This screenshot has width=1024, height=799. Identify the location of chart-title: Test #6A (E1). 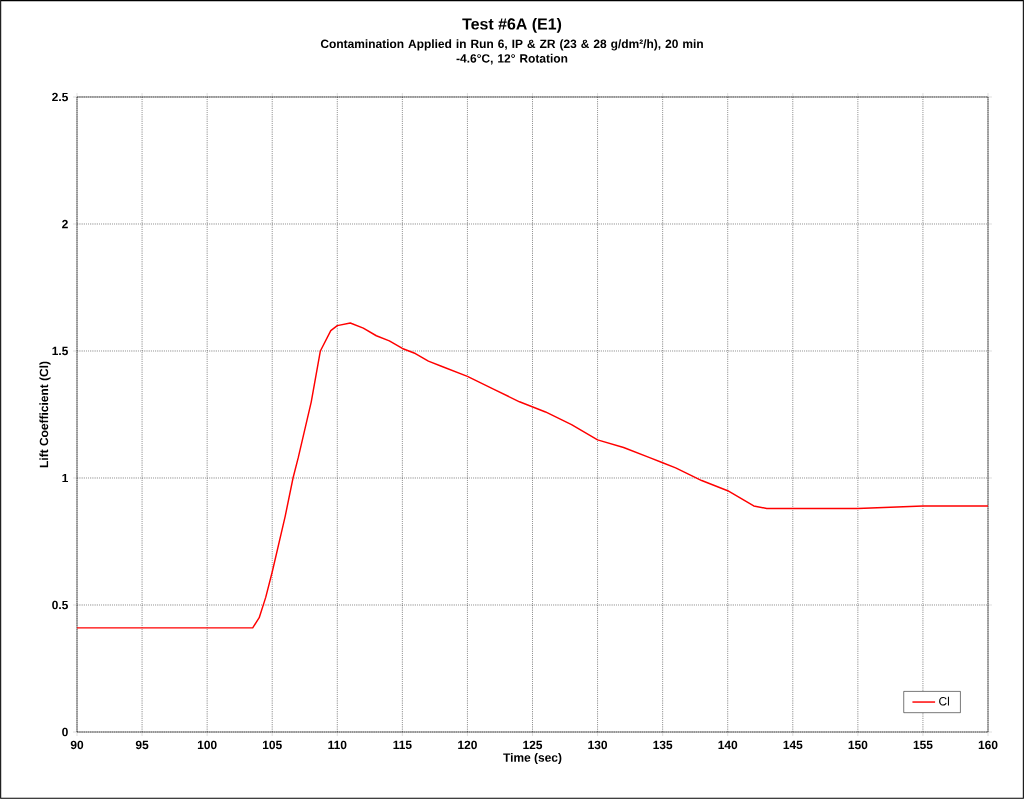
(512, 25).